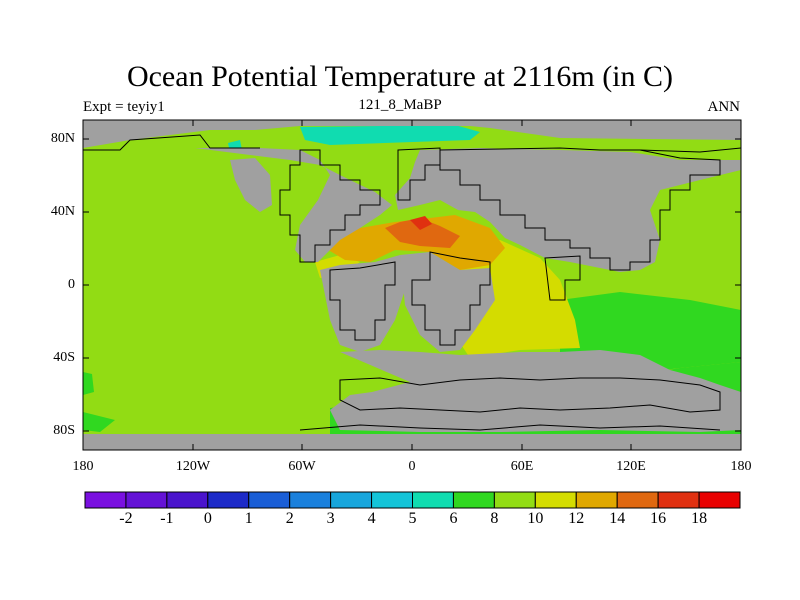 This screenshot has width=800, height=600. I want to click on outline-india, so click(562, 278).